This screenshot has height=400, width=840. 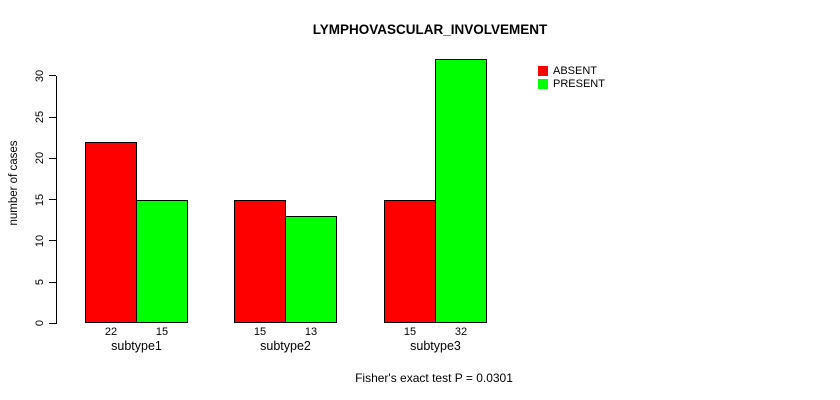 I want to click on y-axis-label: number of cases, so click(x=14, y=183).